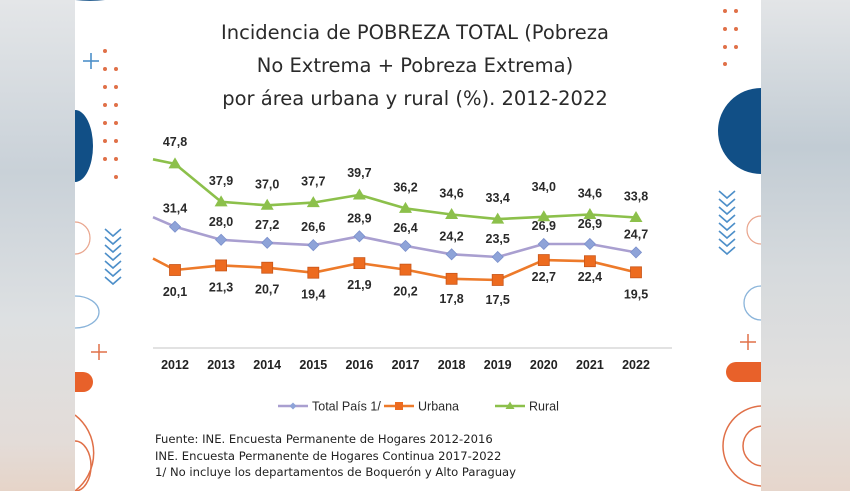 The width and height of the screenshot is (850, 491). I want to click on blue-outline-circle, so click(752, 303).